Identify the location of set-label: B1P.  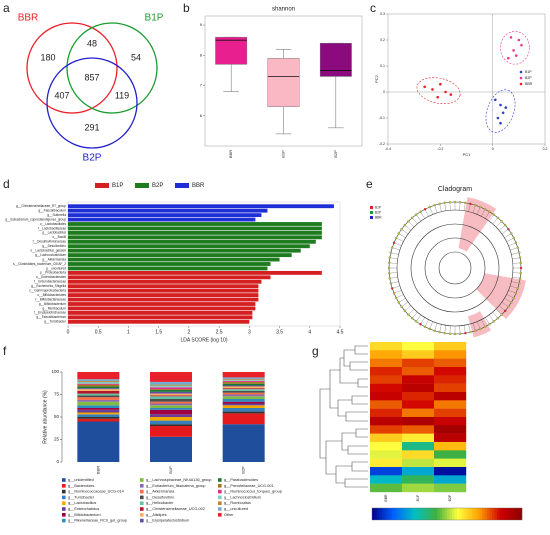
(154, 18).